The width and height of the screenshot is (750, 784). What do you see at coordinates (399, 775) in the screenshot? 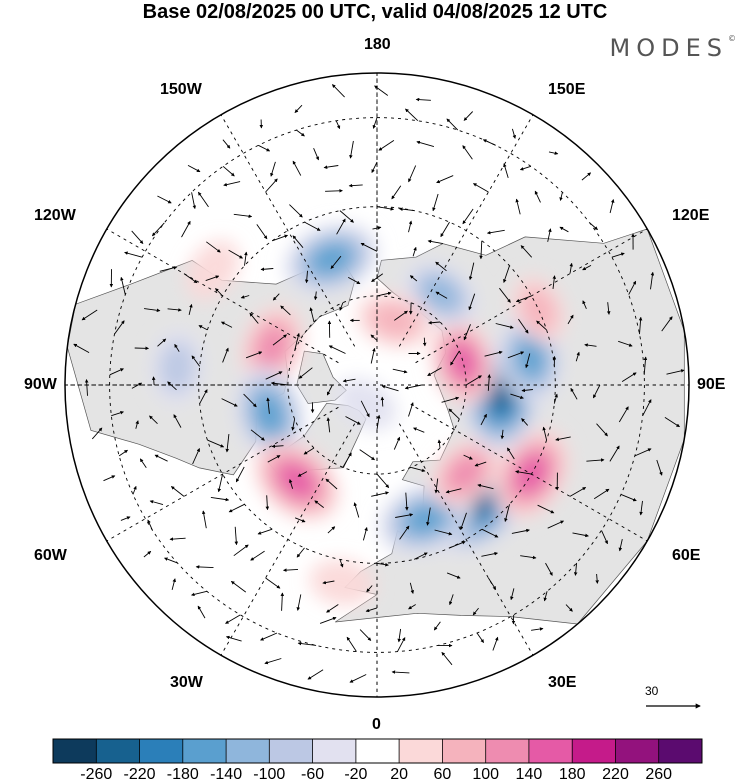
I see `colorbar-tick-label: 20` at bounding box center [399, 775].